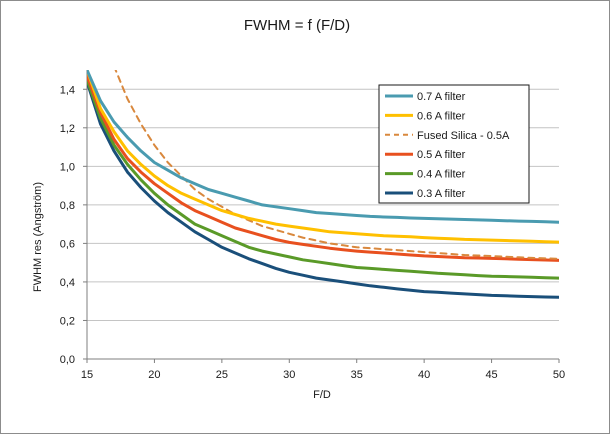 The height and width of the screenshot is (438, 610). What do you see at coordinates (357, 375) in the screenshot?
I see `x-tick-label: 35` at bounding box center [357, 375].